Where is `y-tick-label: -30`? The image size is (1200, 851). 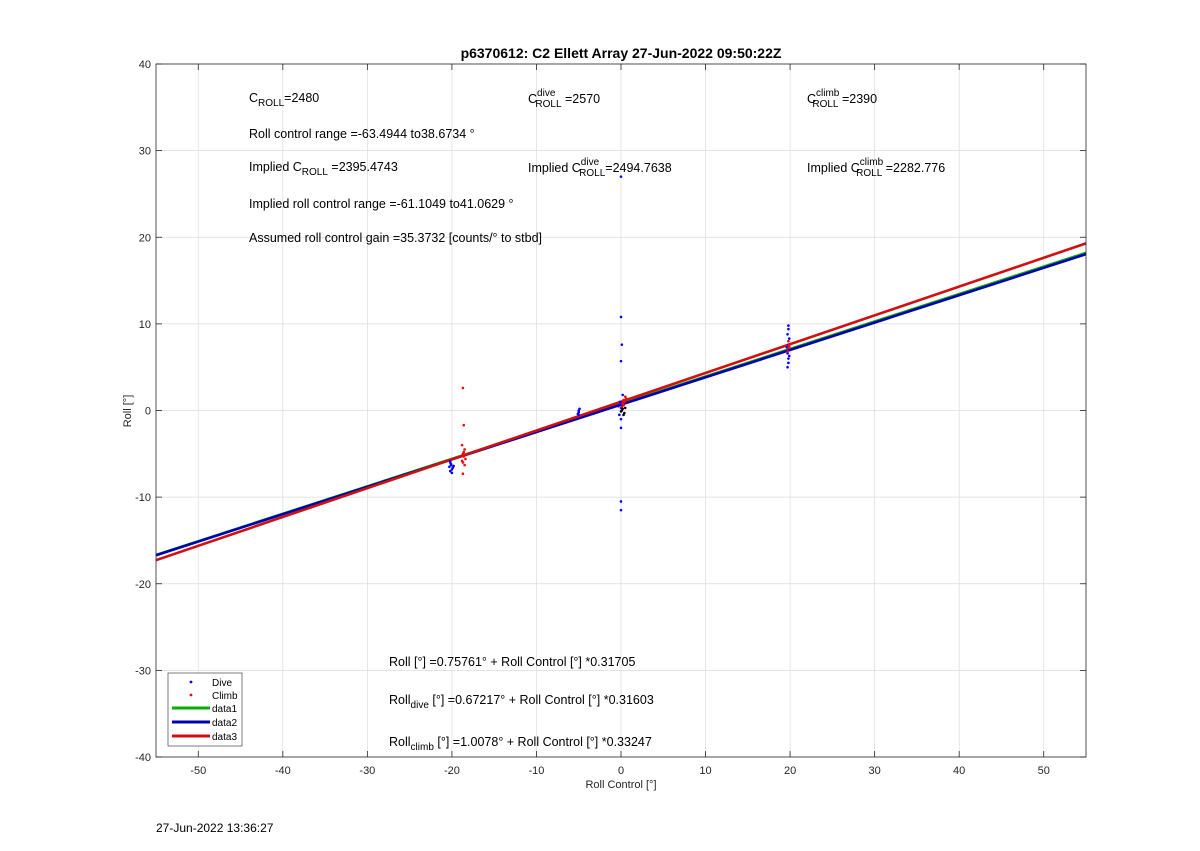 y-tick-label: -30 is located at coordinates (143, 671).